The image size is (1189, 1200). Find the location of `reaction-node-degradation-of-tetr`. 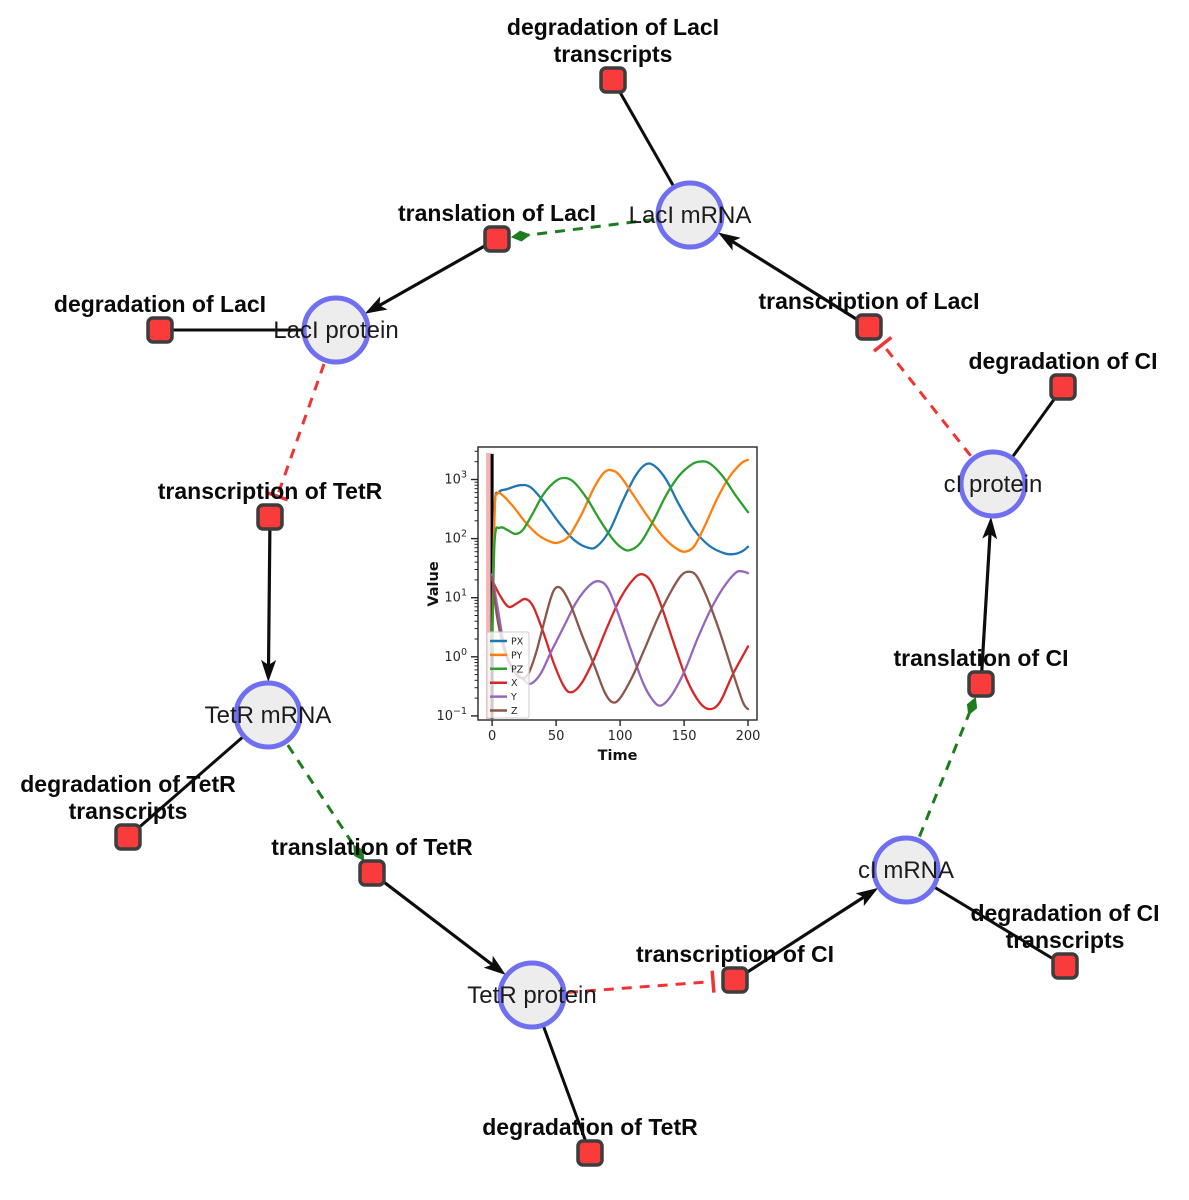

reaction-node-degradation-of-tetr is located at coordinates (590, 1153).